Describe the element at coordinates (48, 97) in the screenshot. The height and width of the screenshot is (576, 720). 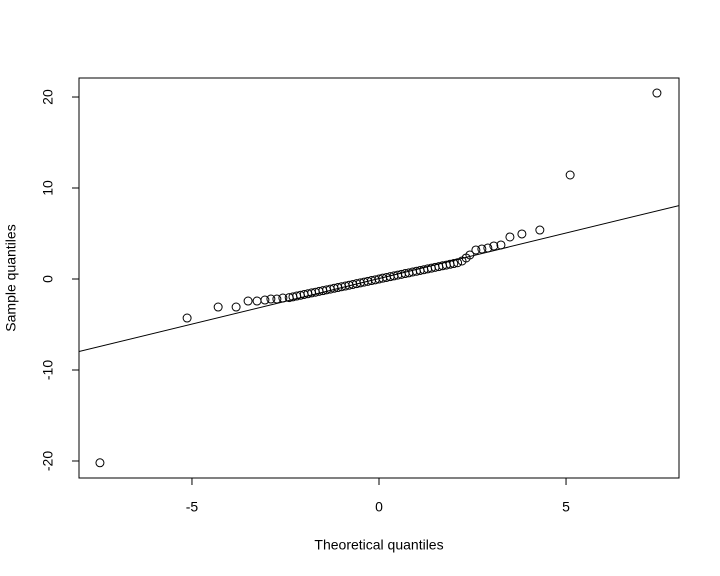
I see `y-tick-label: 20` at that location.